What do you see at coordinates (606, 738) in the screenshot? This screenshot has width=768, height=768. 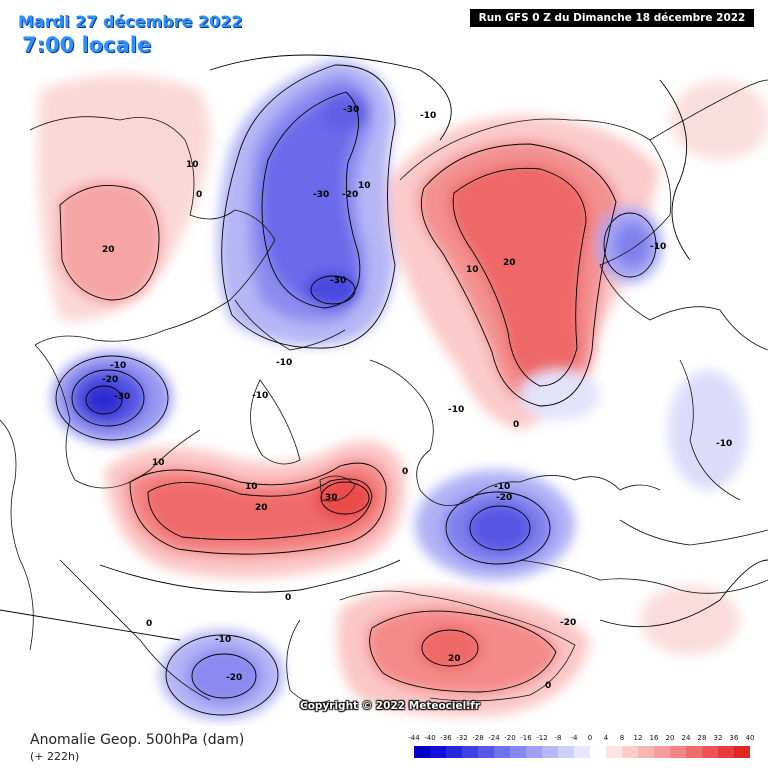 I see `color-scale-label: 4` at bounding box center [606, 738].